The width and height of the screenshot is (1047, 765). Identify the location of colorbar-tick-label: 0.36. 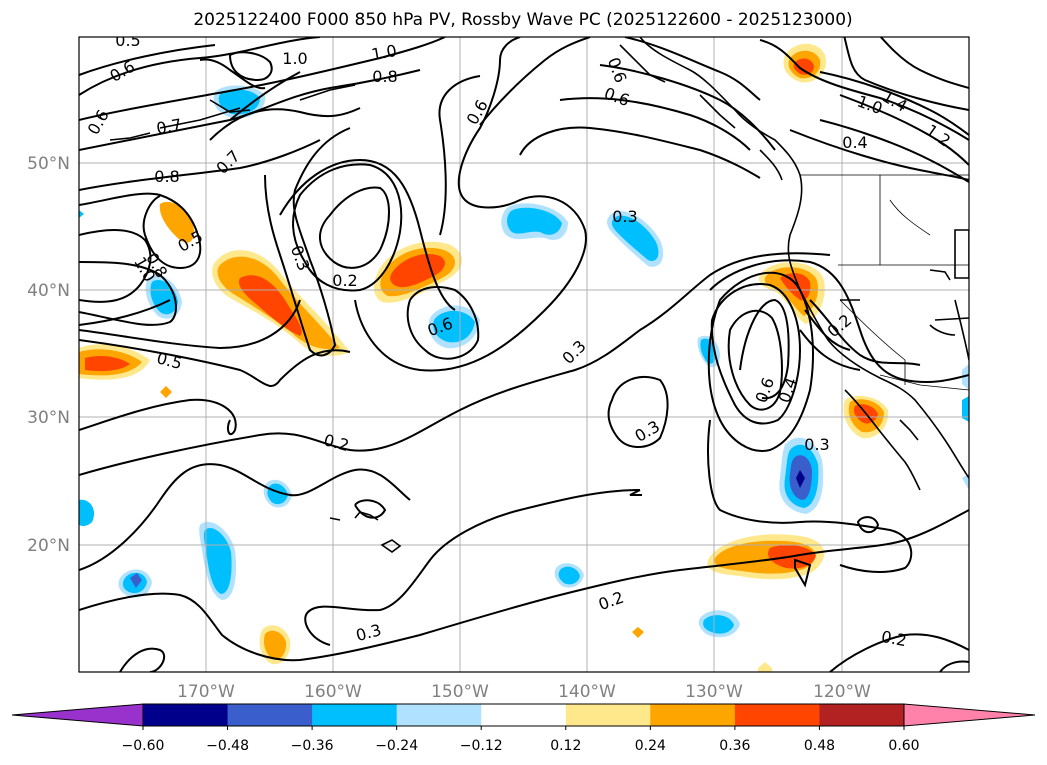
(734, 746).